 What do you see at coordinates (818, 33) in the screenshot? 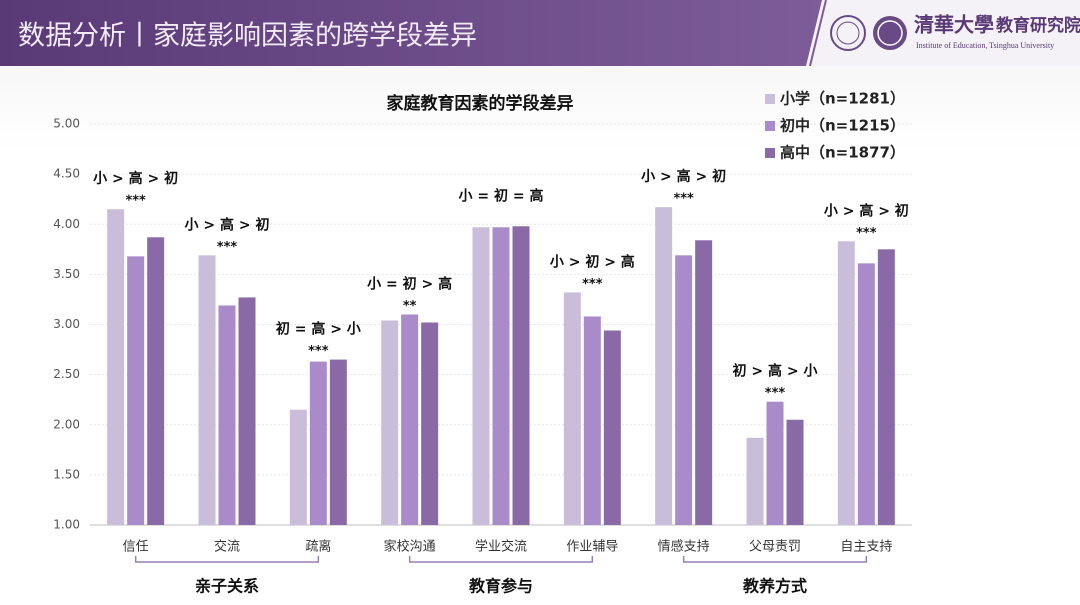
I see `header-stripe` at bounding box center [818, 33].